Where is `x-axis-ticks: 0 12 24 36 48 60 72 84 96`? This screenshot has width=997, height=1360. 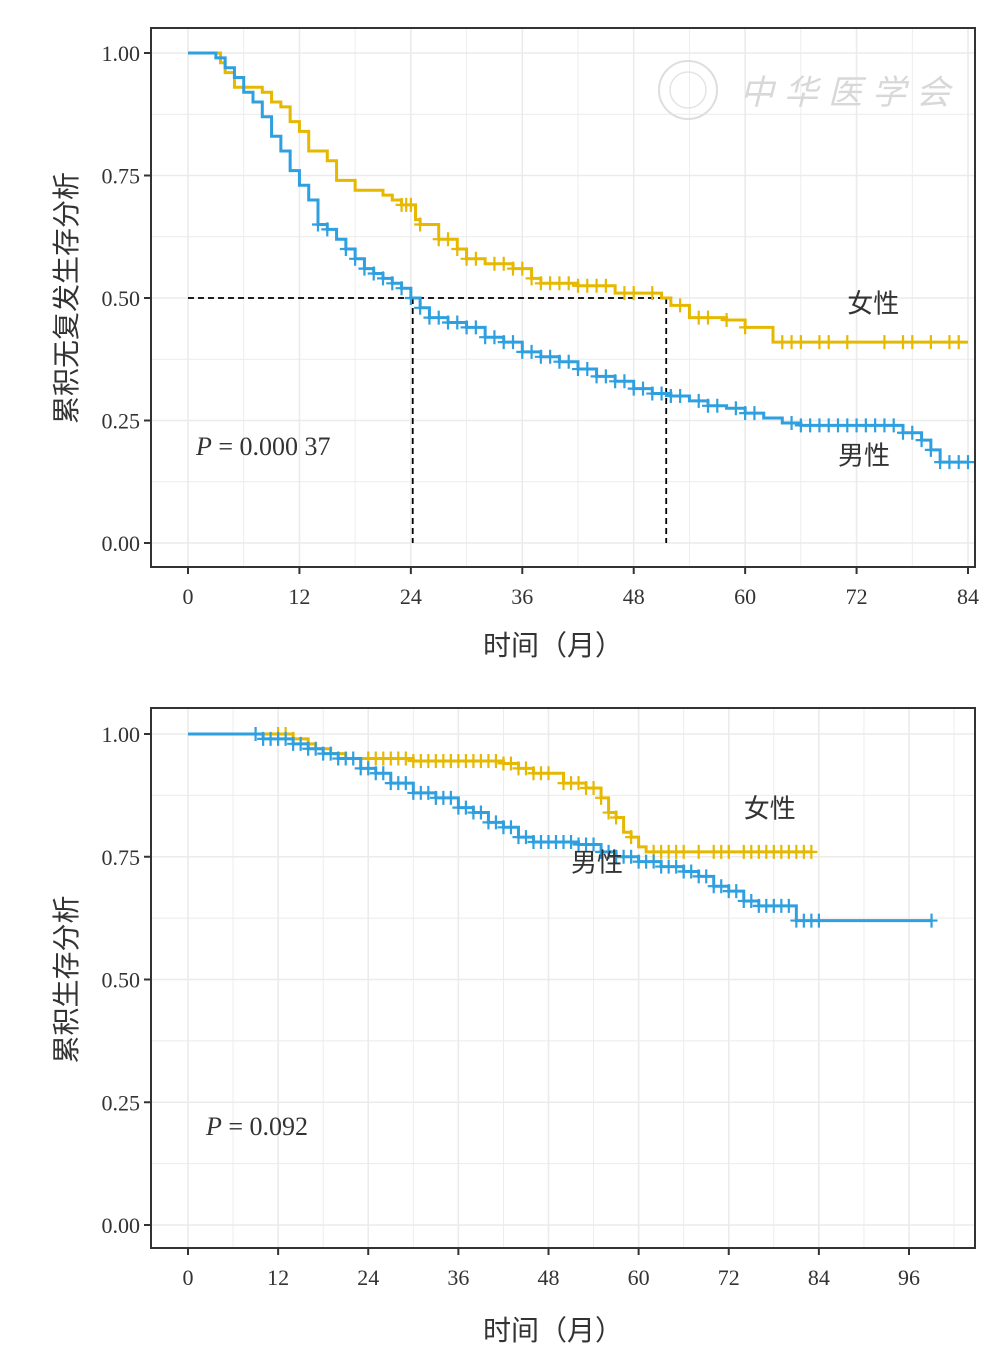
x-axis-ticks: 0 12 24 36 48 60 72 84 96 is located at coordinates (551, 1269).